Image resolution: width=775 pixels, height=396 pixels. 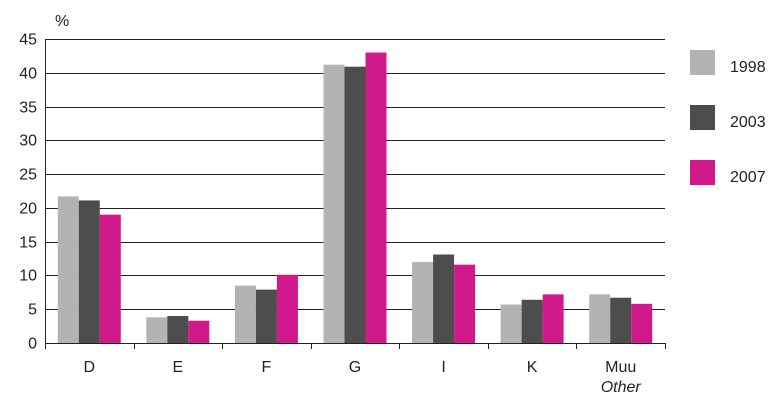 I want to click on bar-1998-muu, so click(x=600, y=318).